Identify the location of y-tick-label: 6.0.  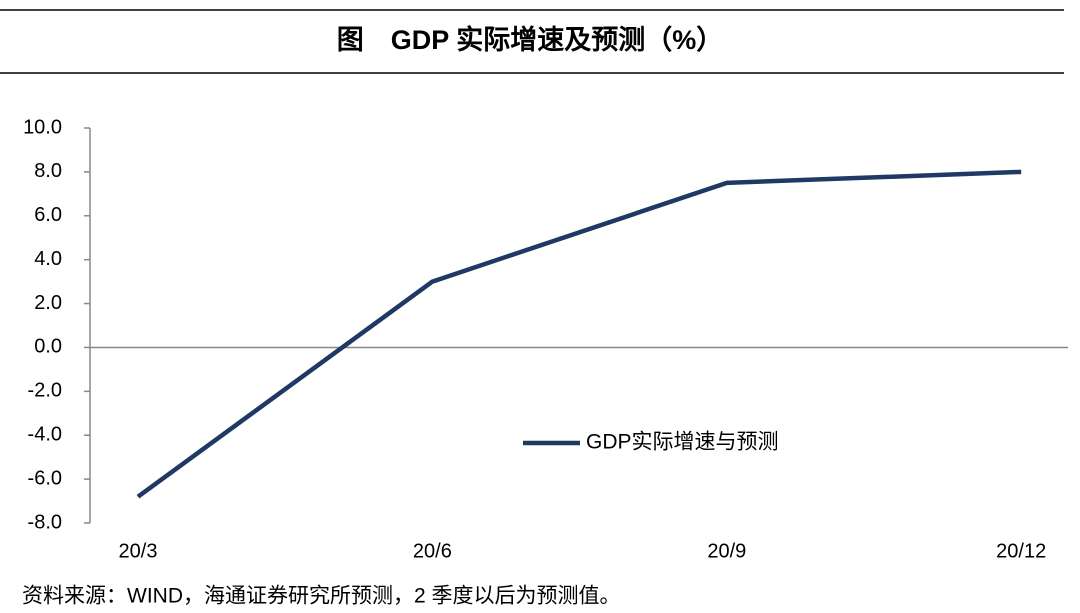
(48, 215).